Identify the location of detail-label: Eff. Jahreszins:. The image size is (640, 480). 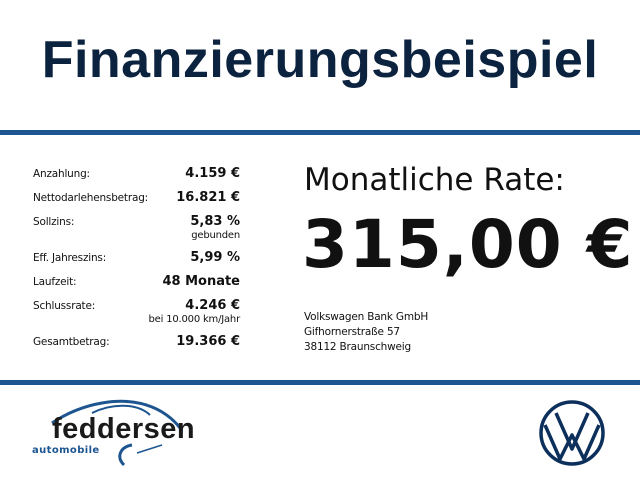
(70, 258).